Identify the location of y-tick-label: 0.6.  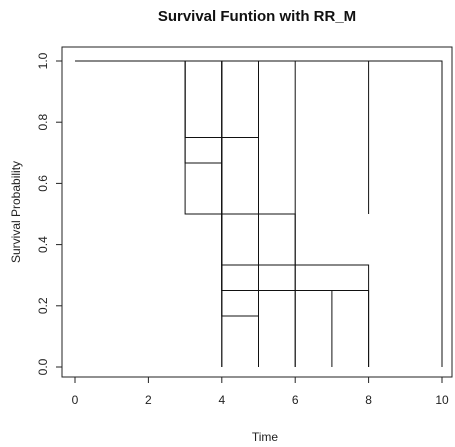
(43, 183).